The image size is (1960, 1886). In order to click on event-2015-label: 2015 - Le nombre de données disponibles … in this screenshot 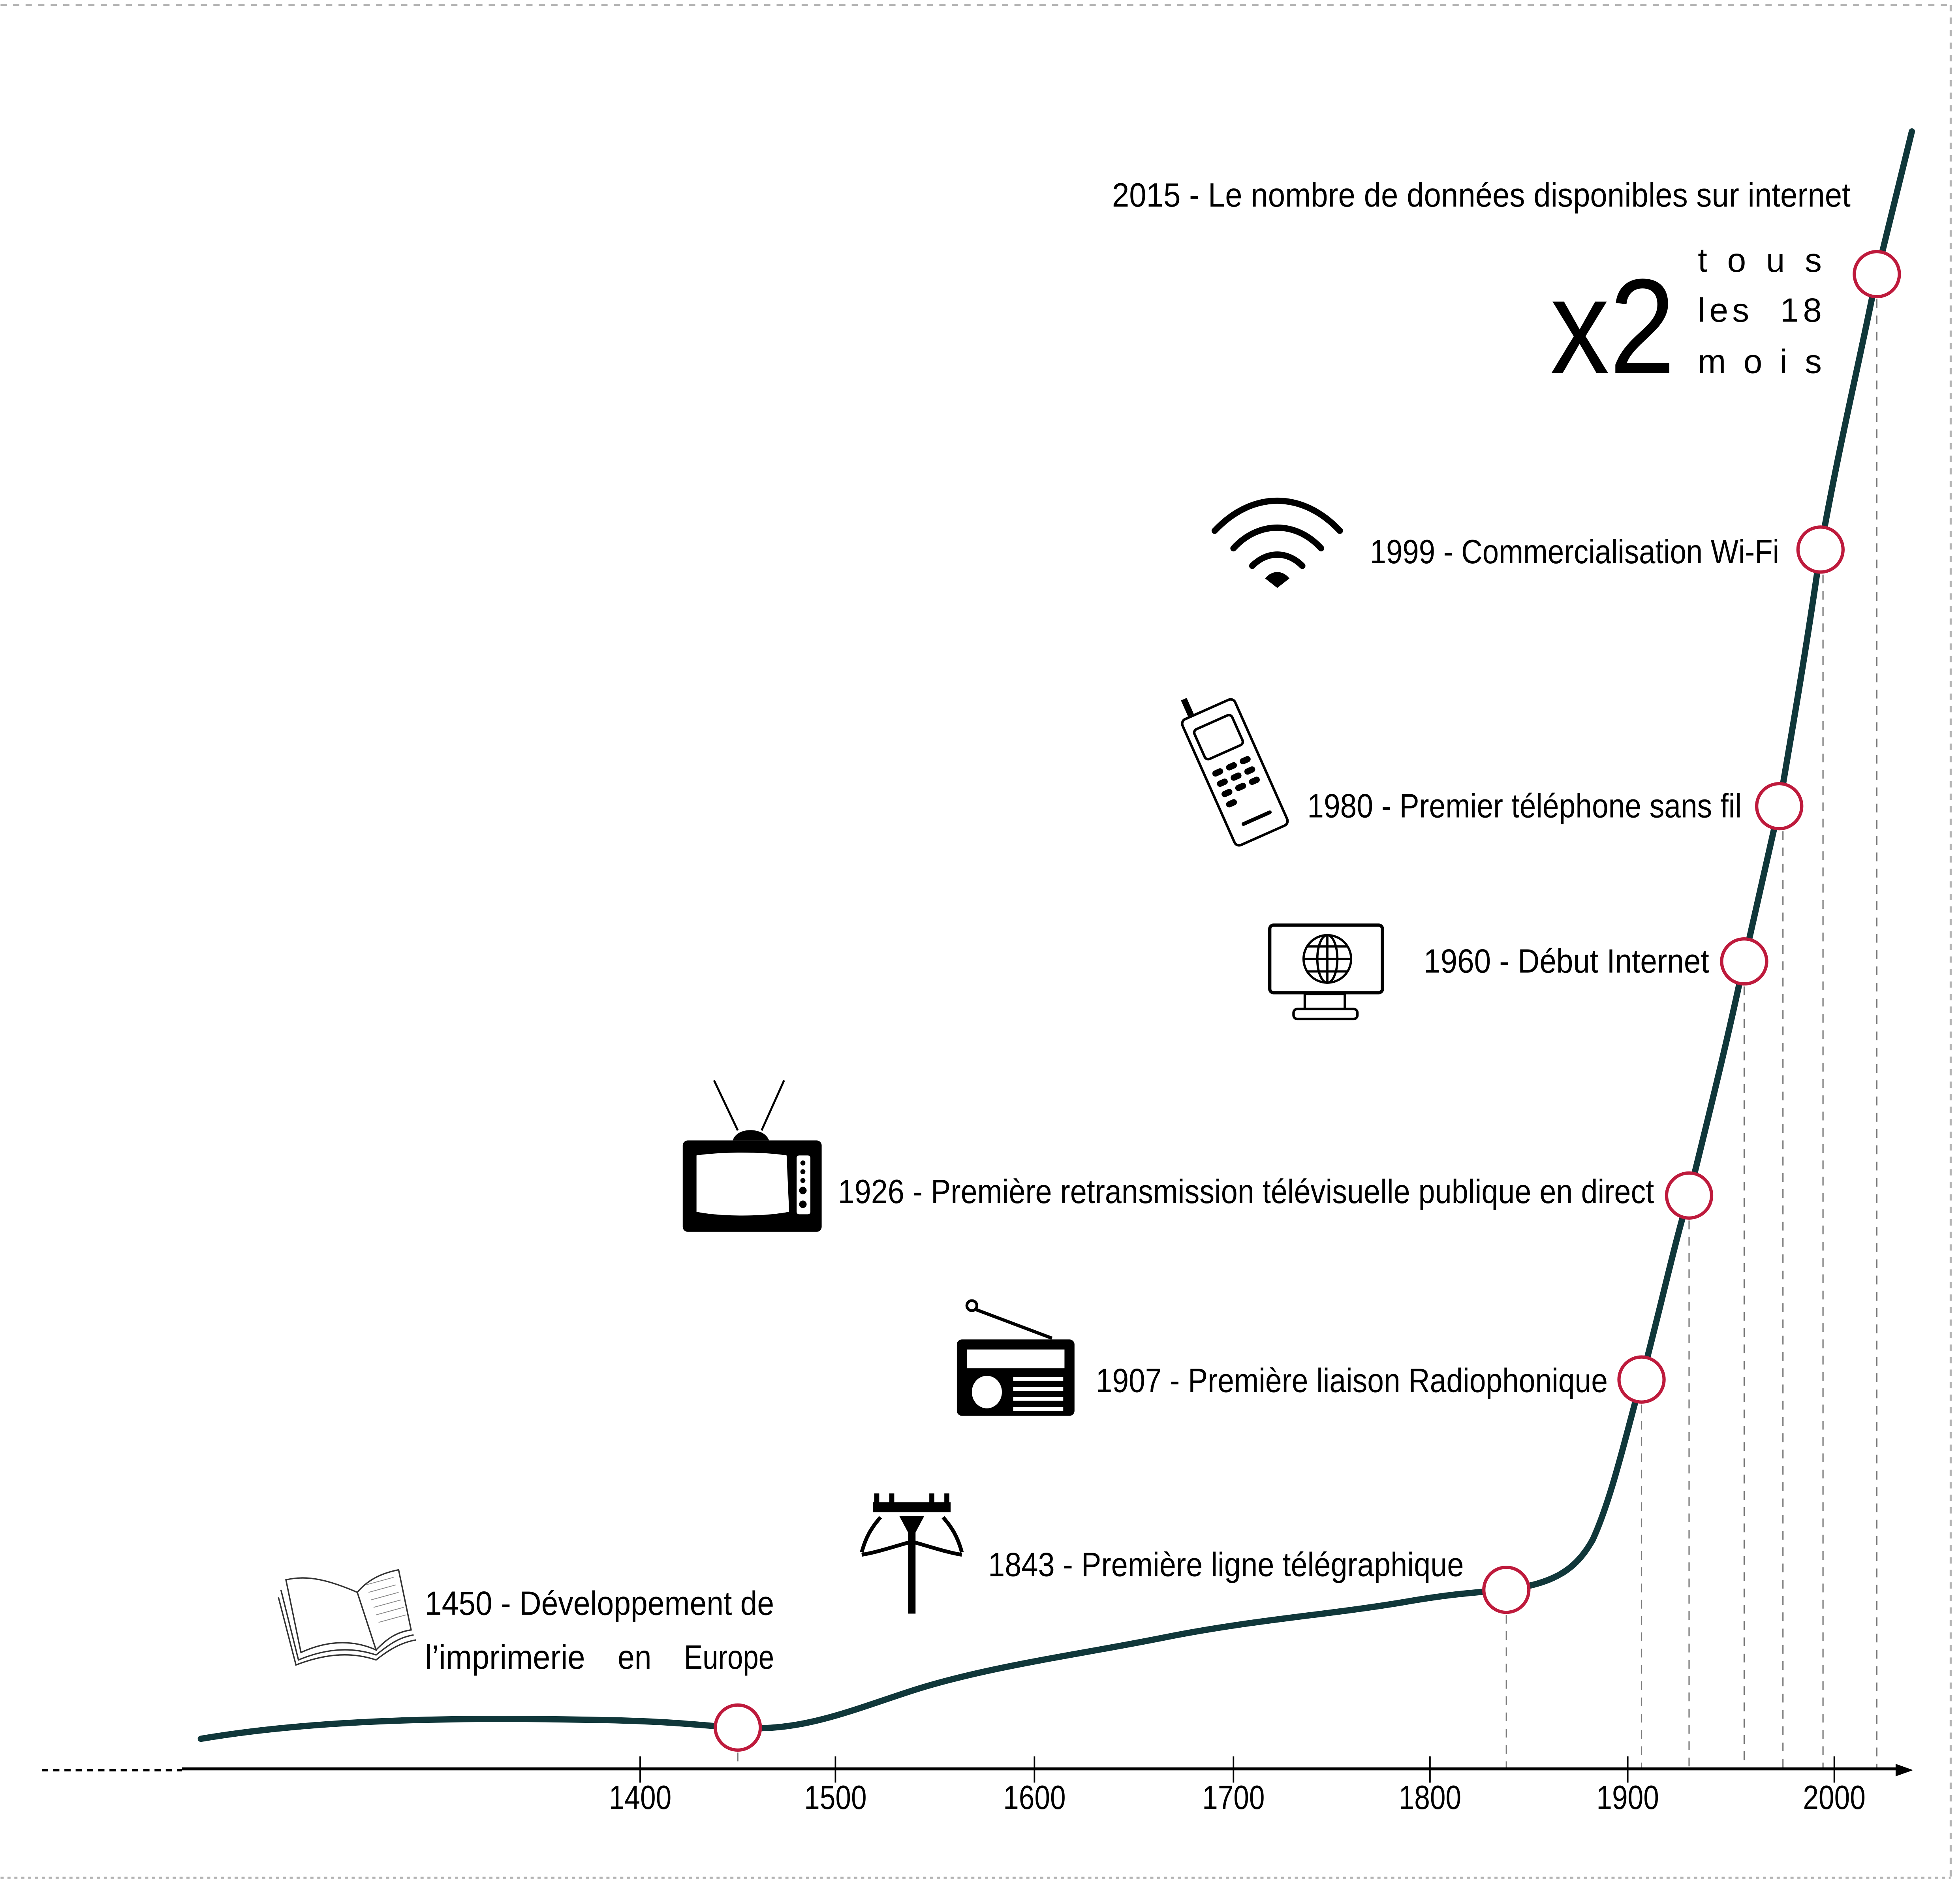, I will do `click(1481, 195)`.